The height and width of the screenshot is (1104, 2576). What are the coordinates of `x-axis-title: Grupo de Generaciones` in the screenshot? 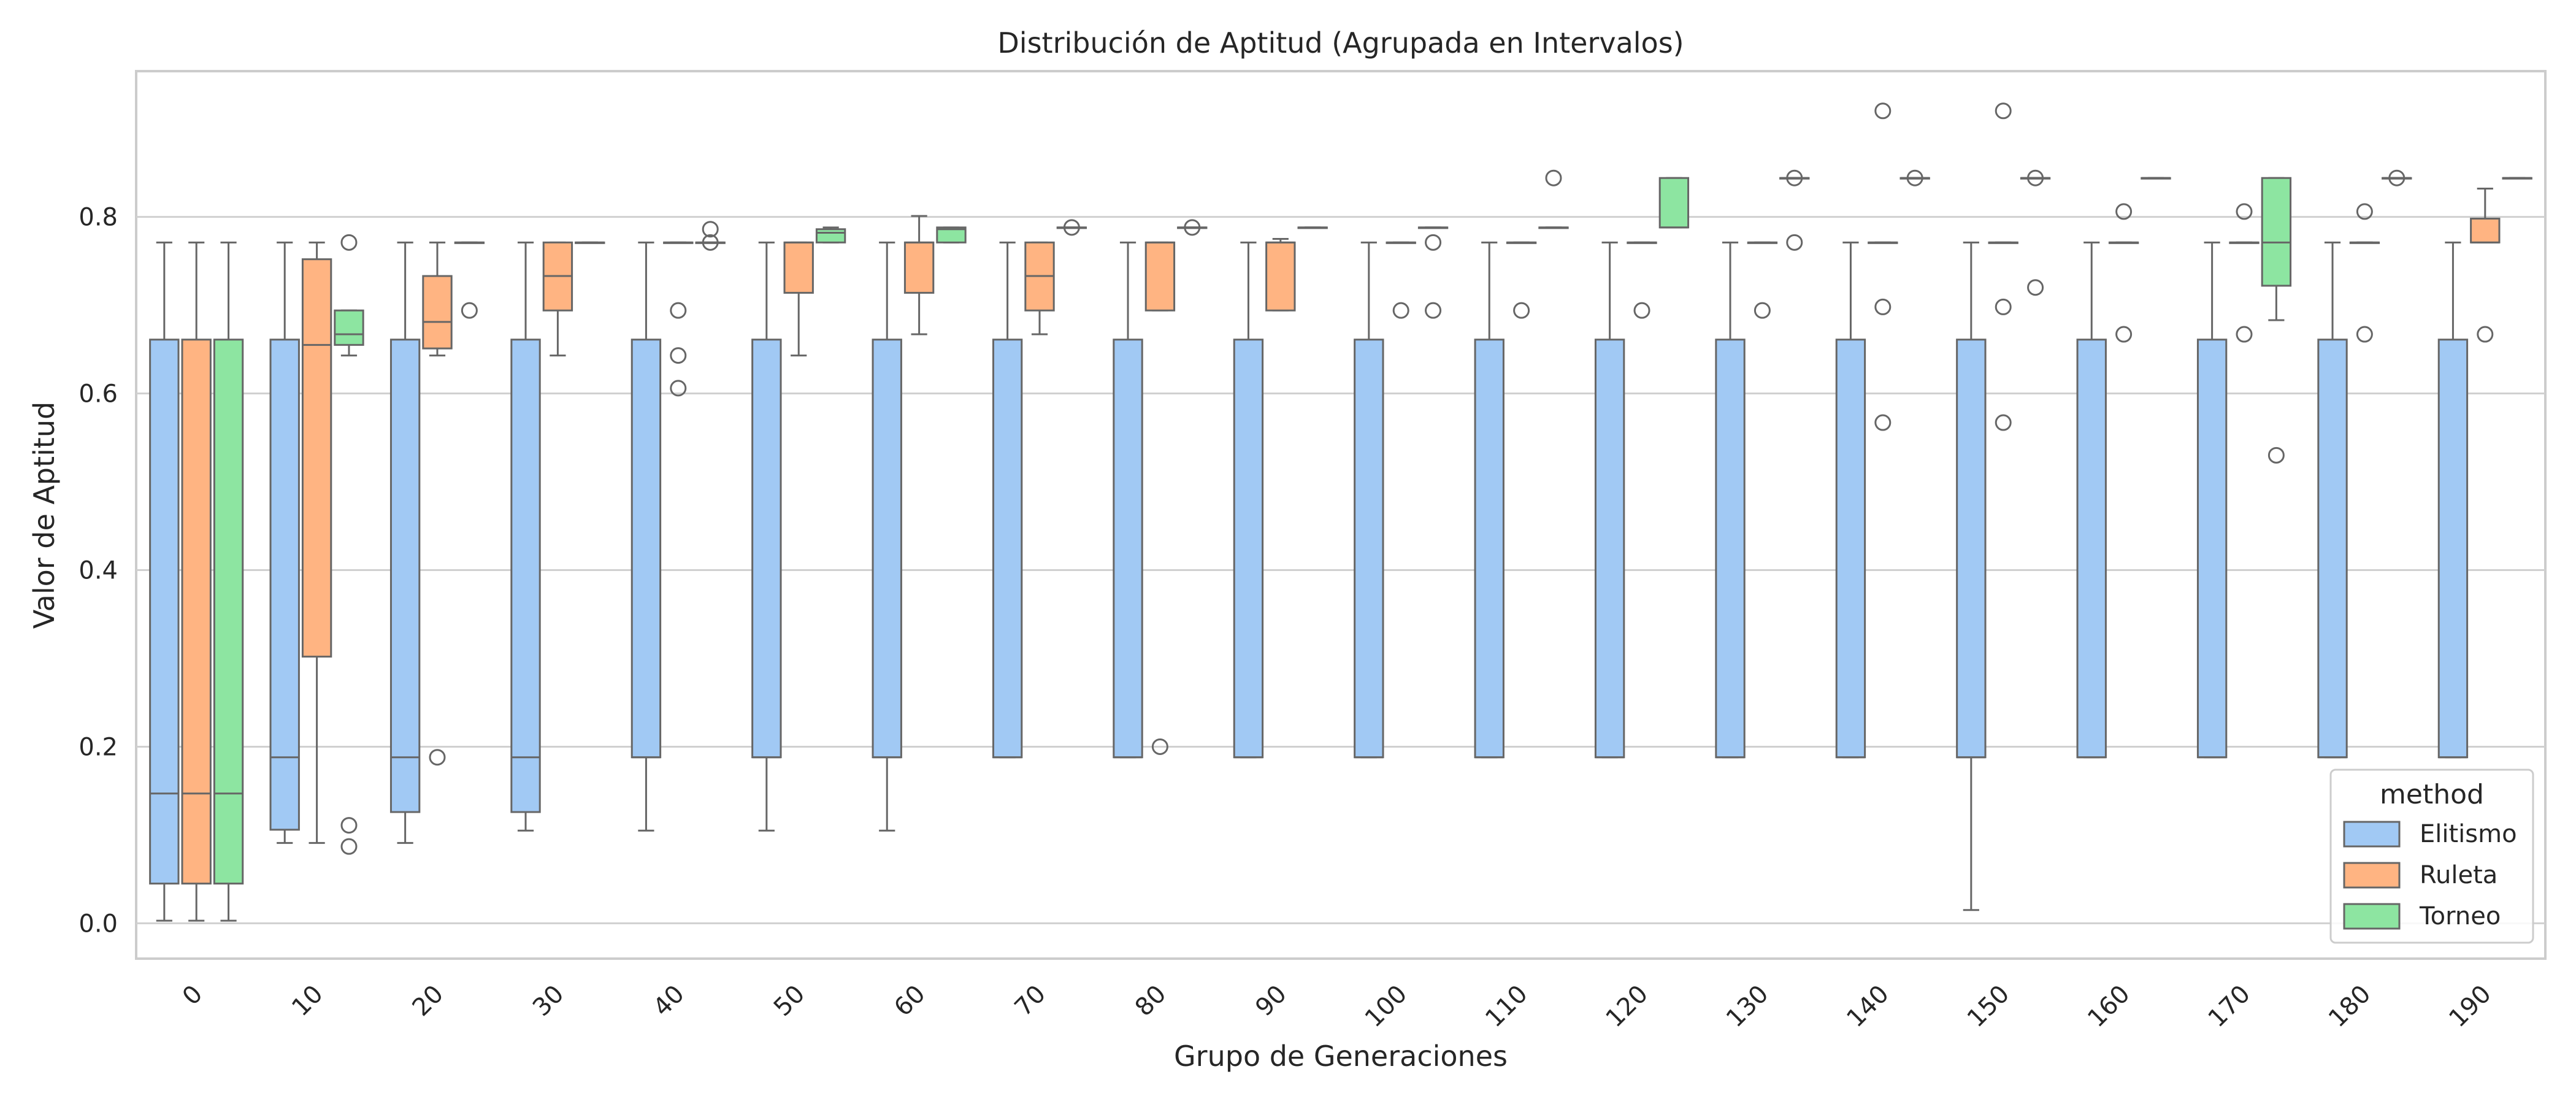 It's located at (1341, 1056).